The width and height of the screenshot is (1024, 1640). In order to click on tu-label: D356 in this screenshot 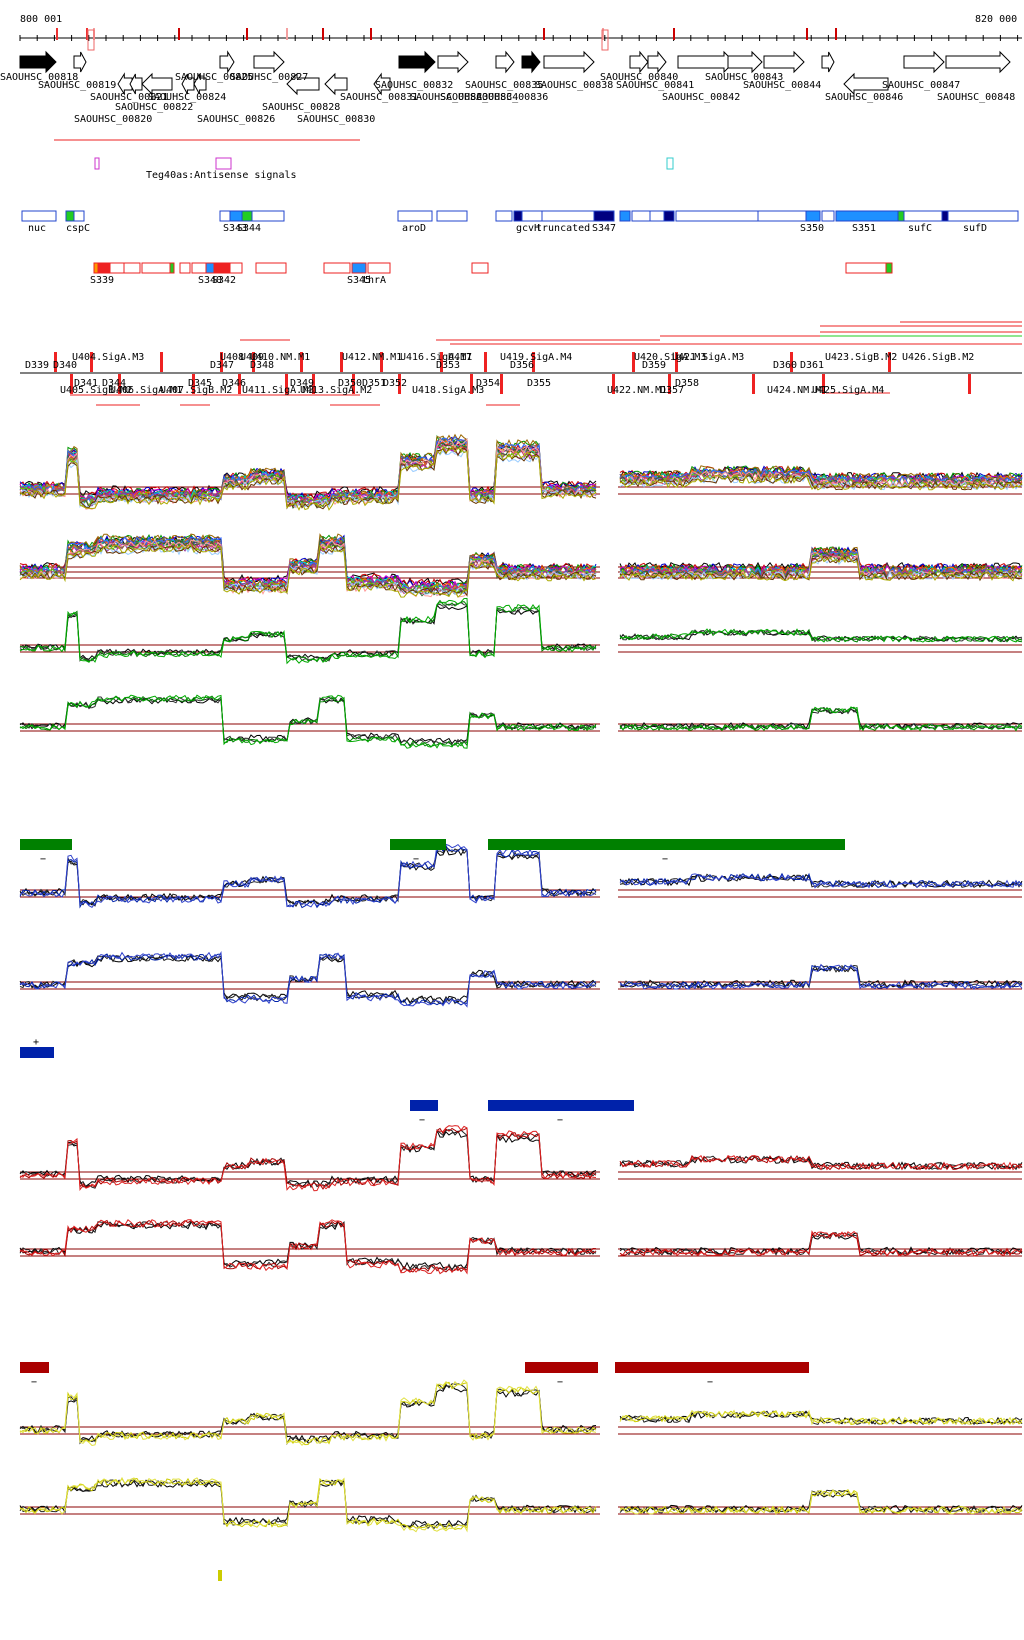, I will do `click(522, 365)`.